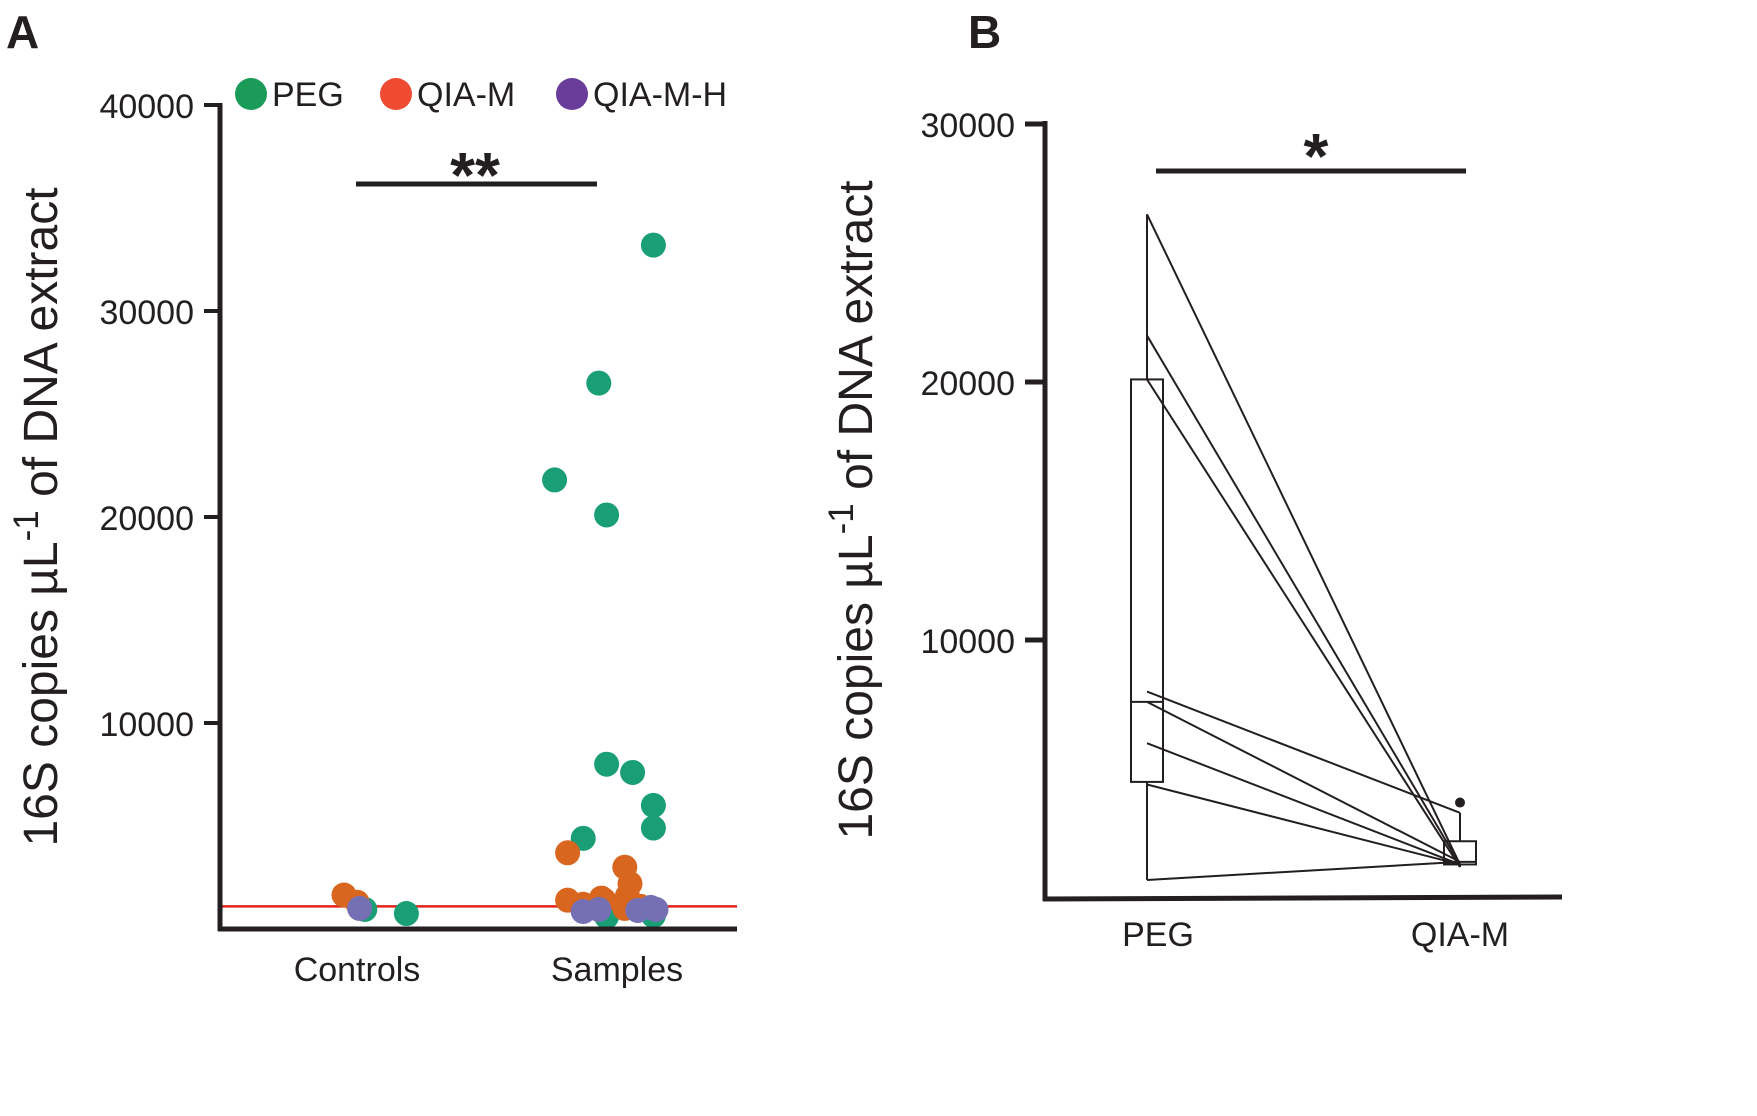 This screenshot has height=1116, width=1757. Describe the element at coordinates (617, 970) in the screenshot. I see `x-tick-label: Samples` at that location.